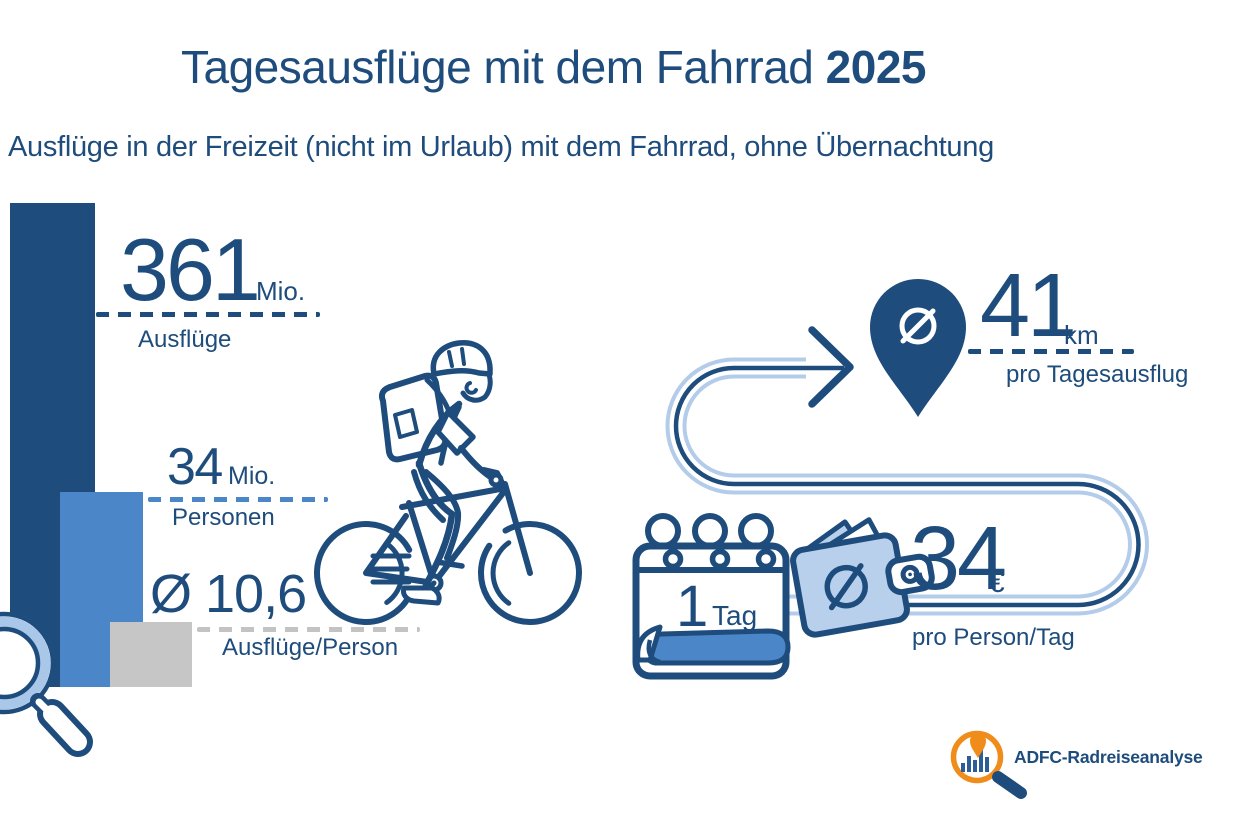 The height and width of the screenshot is (827, 1240). Describe the element at coordinates (308, 629) in the screenshot. I see `stat-trips-per-person-dash` at that location.